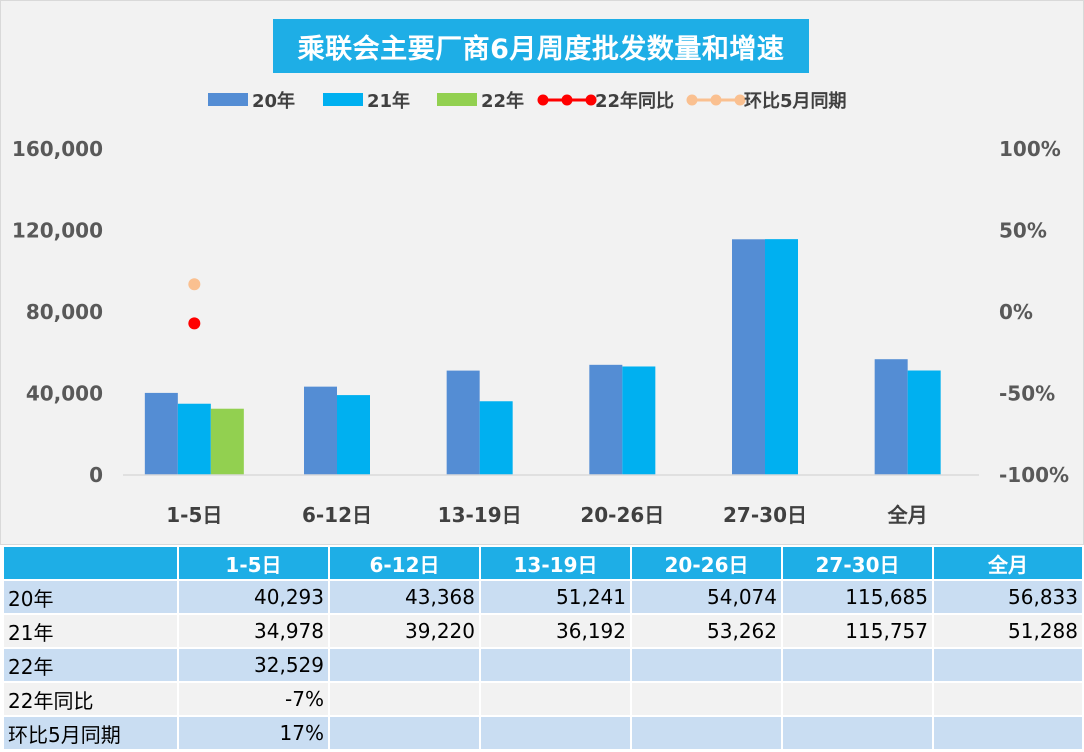 This screenshot has width=1084, height=752. I want to click on y-left-tick-label: 0, so click(96, 475).